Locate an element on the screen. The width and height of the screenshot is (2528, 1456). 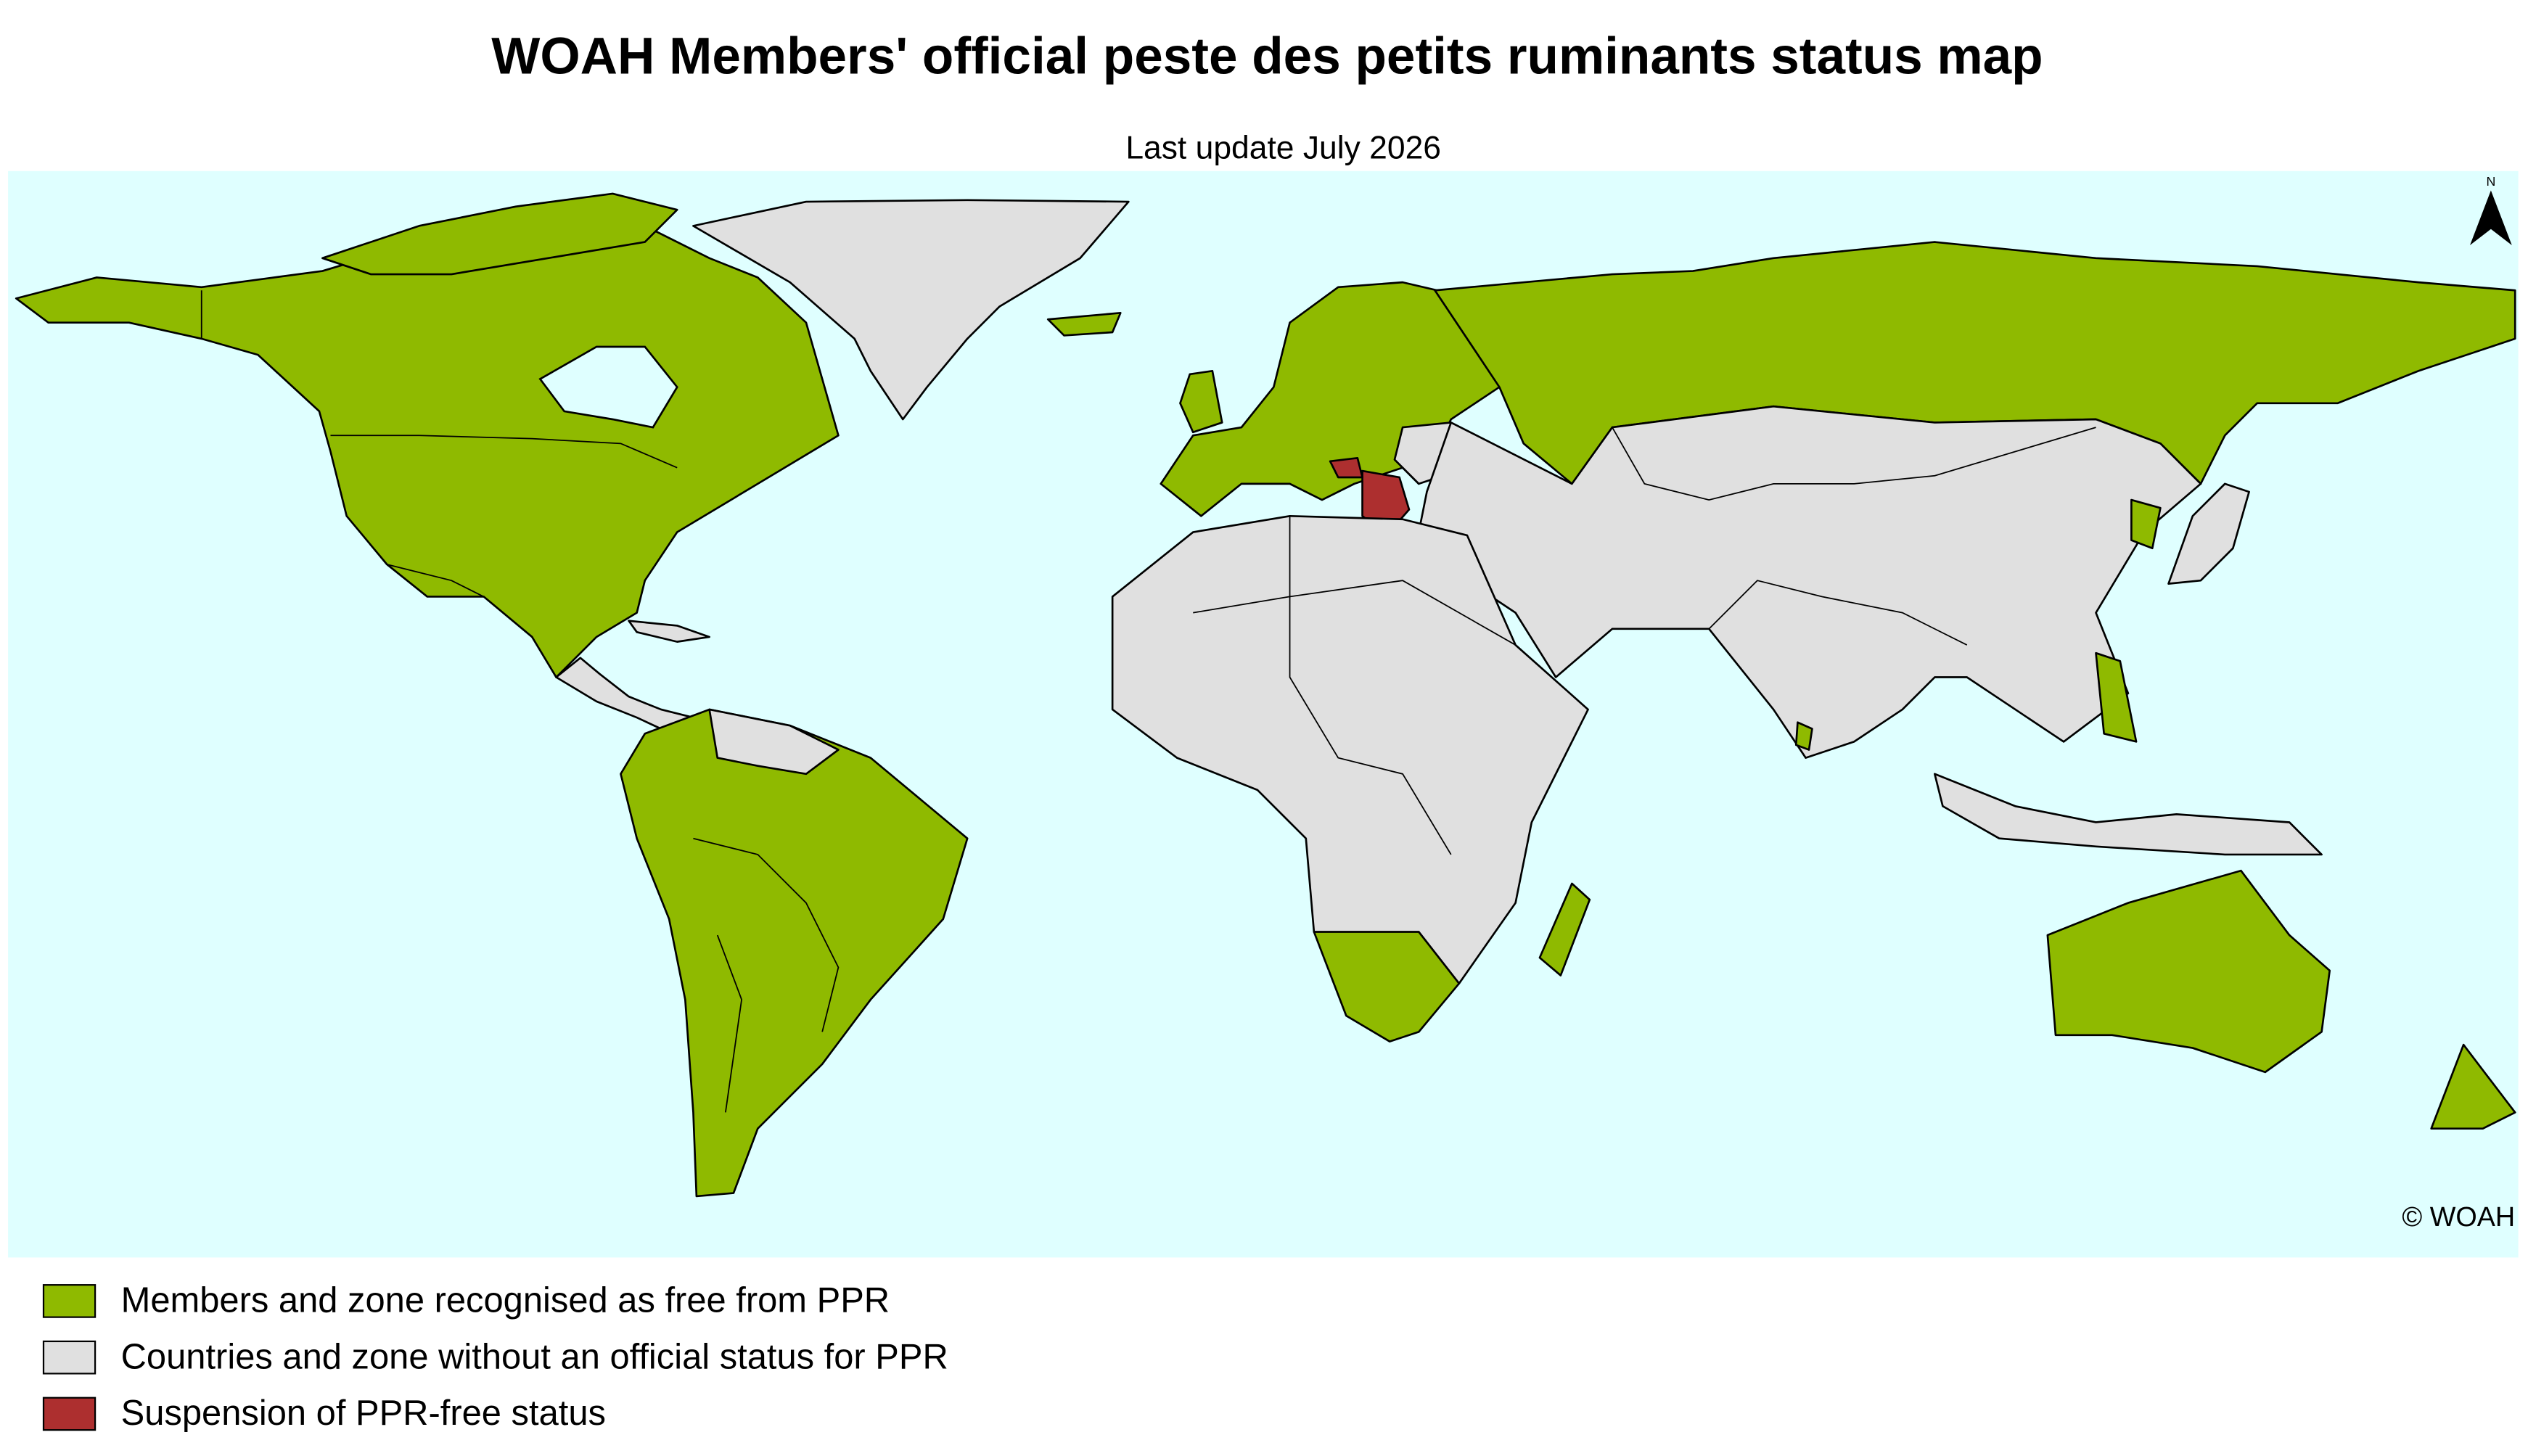
north-label: N is located at coordinates (2490, 181).